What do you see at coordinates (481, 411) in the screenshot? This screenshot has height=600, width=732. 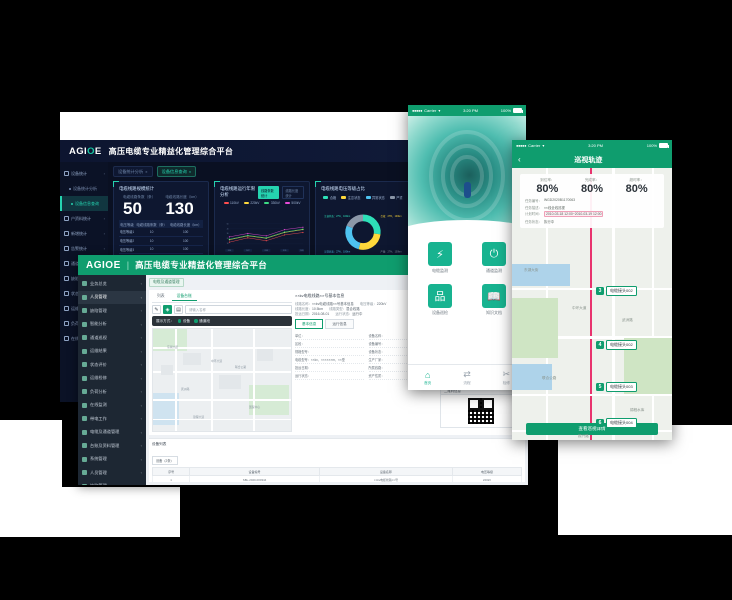 I see `qrcode-image` at bounding box center [481, 411].